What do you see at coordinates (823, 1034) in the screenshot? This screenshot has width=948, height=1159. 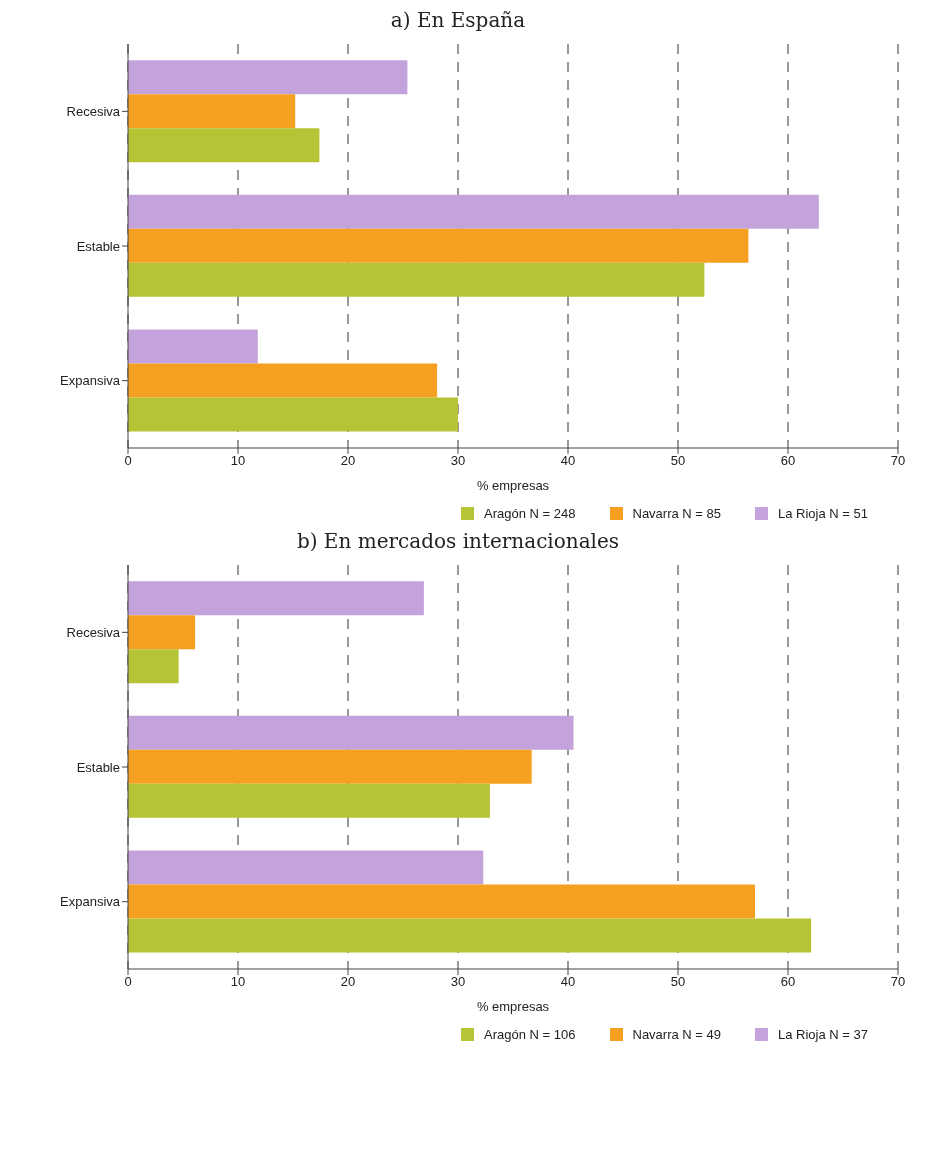 I see `legend-label: La Rioja N = 37` at bounding box center [823, 1034].